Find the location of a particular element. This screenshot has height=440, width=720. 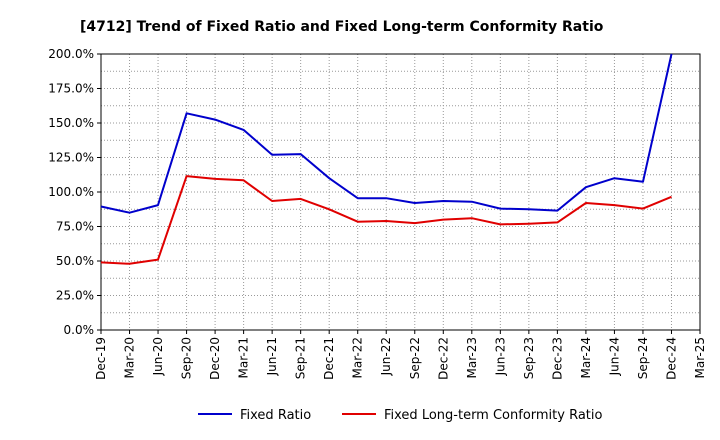

x-tick-label: Dec-19 is located at coordinates (101, 358).